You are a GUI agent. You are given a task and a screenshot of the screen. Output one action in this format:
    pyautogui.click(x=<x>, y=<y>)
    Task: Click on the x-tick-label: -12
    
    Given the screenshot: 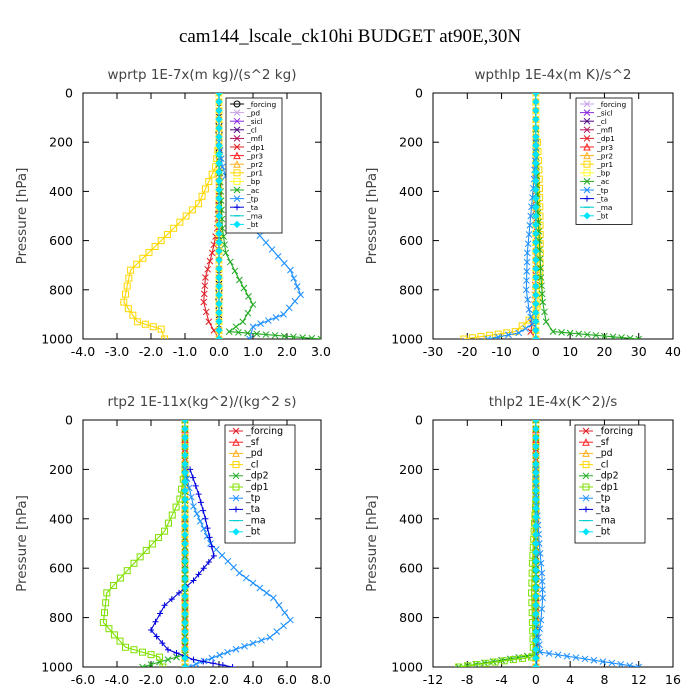 What is the action you would take?
    pyautogui.click(x=433, y=679)
    